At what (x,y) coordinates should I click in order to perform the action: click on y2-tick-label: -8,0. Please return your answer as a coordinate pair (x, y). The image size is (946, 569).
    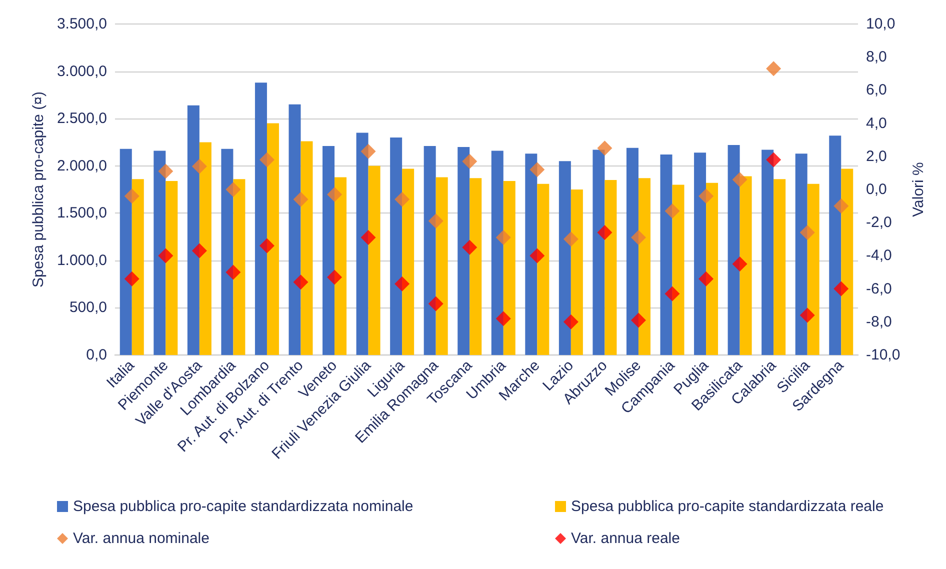
    Looking at the image, I should click on (879, 321).